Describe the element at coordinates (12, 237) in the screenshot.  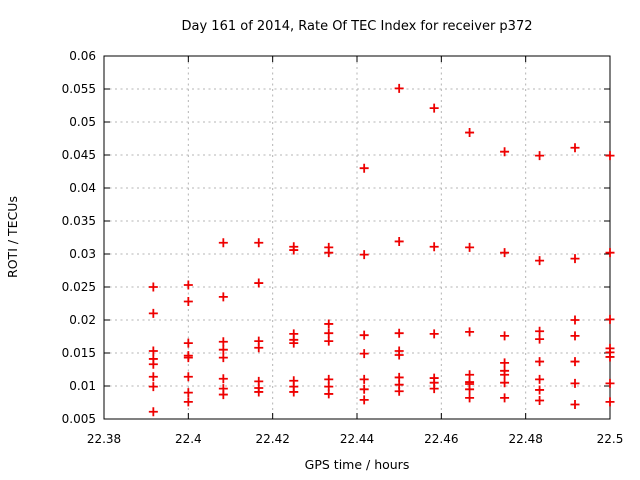
I see `y-axis-label: ROTI / TECUs` at that location.